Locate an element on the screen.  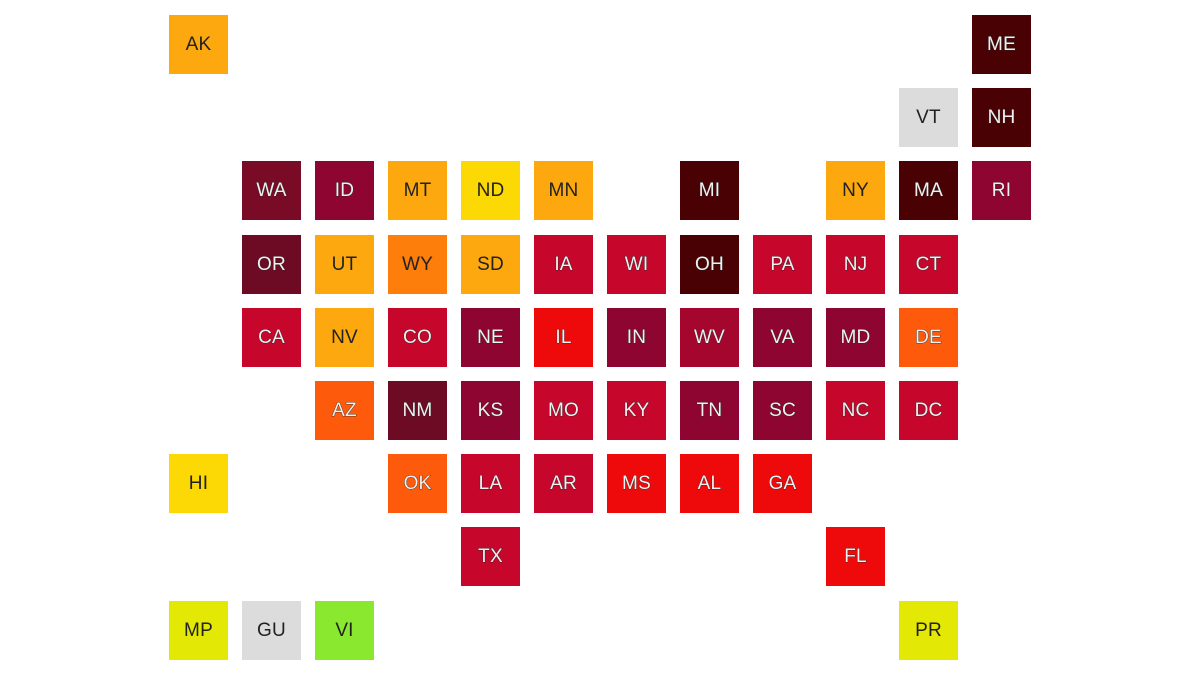
state-label: TX is located at coordinates (490, 556).